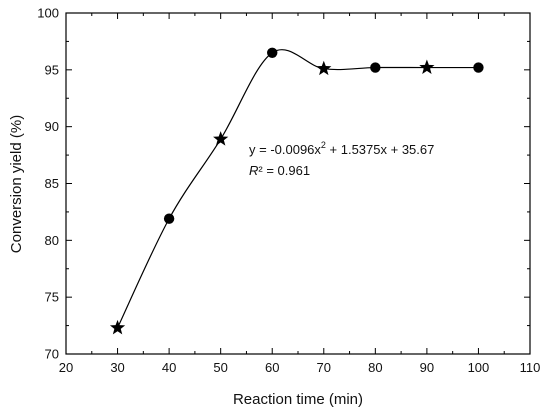 This screenshot has height=414, width=550. I want to click on r-squared-symbol: R, so click(253, 170).